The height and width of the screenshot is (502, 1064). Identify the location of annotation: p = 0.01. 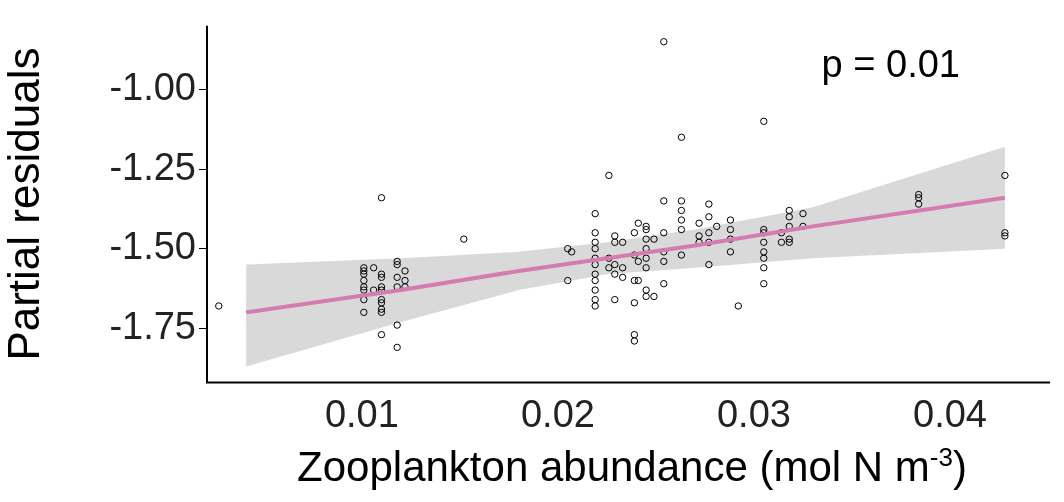
(890, 64).